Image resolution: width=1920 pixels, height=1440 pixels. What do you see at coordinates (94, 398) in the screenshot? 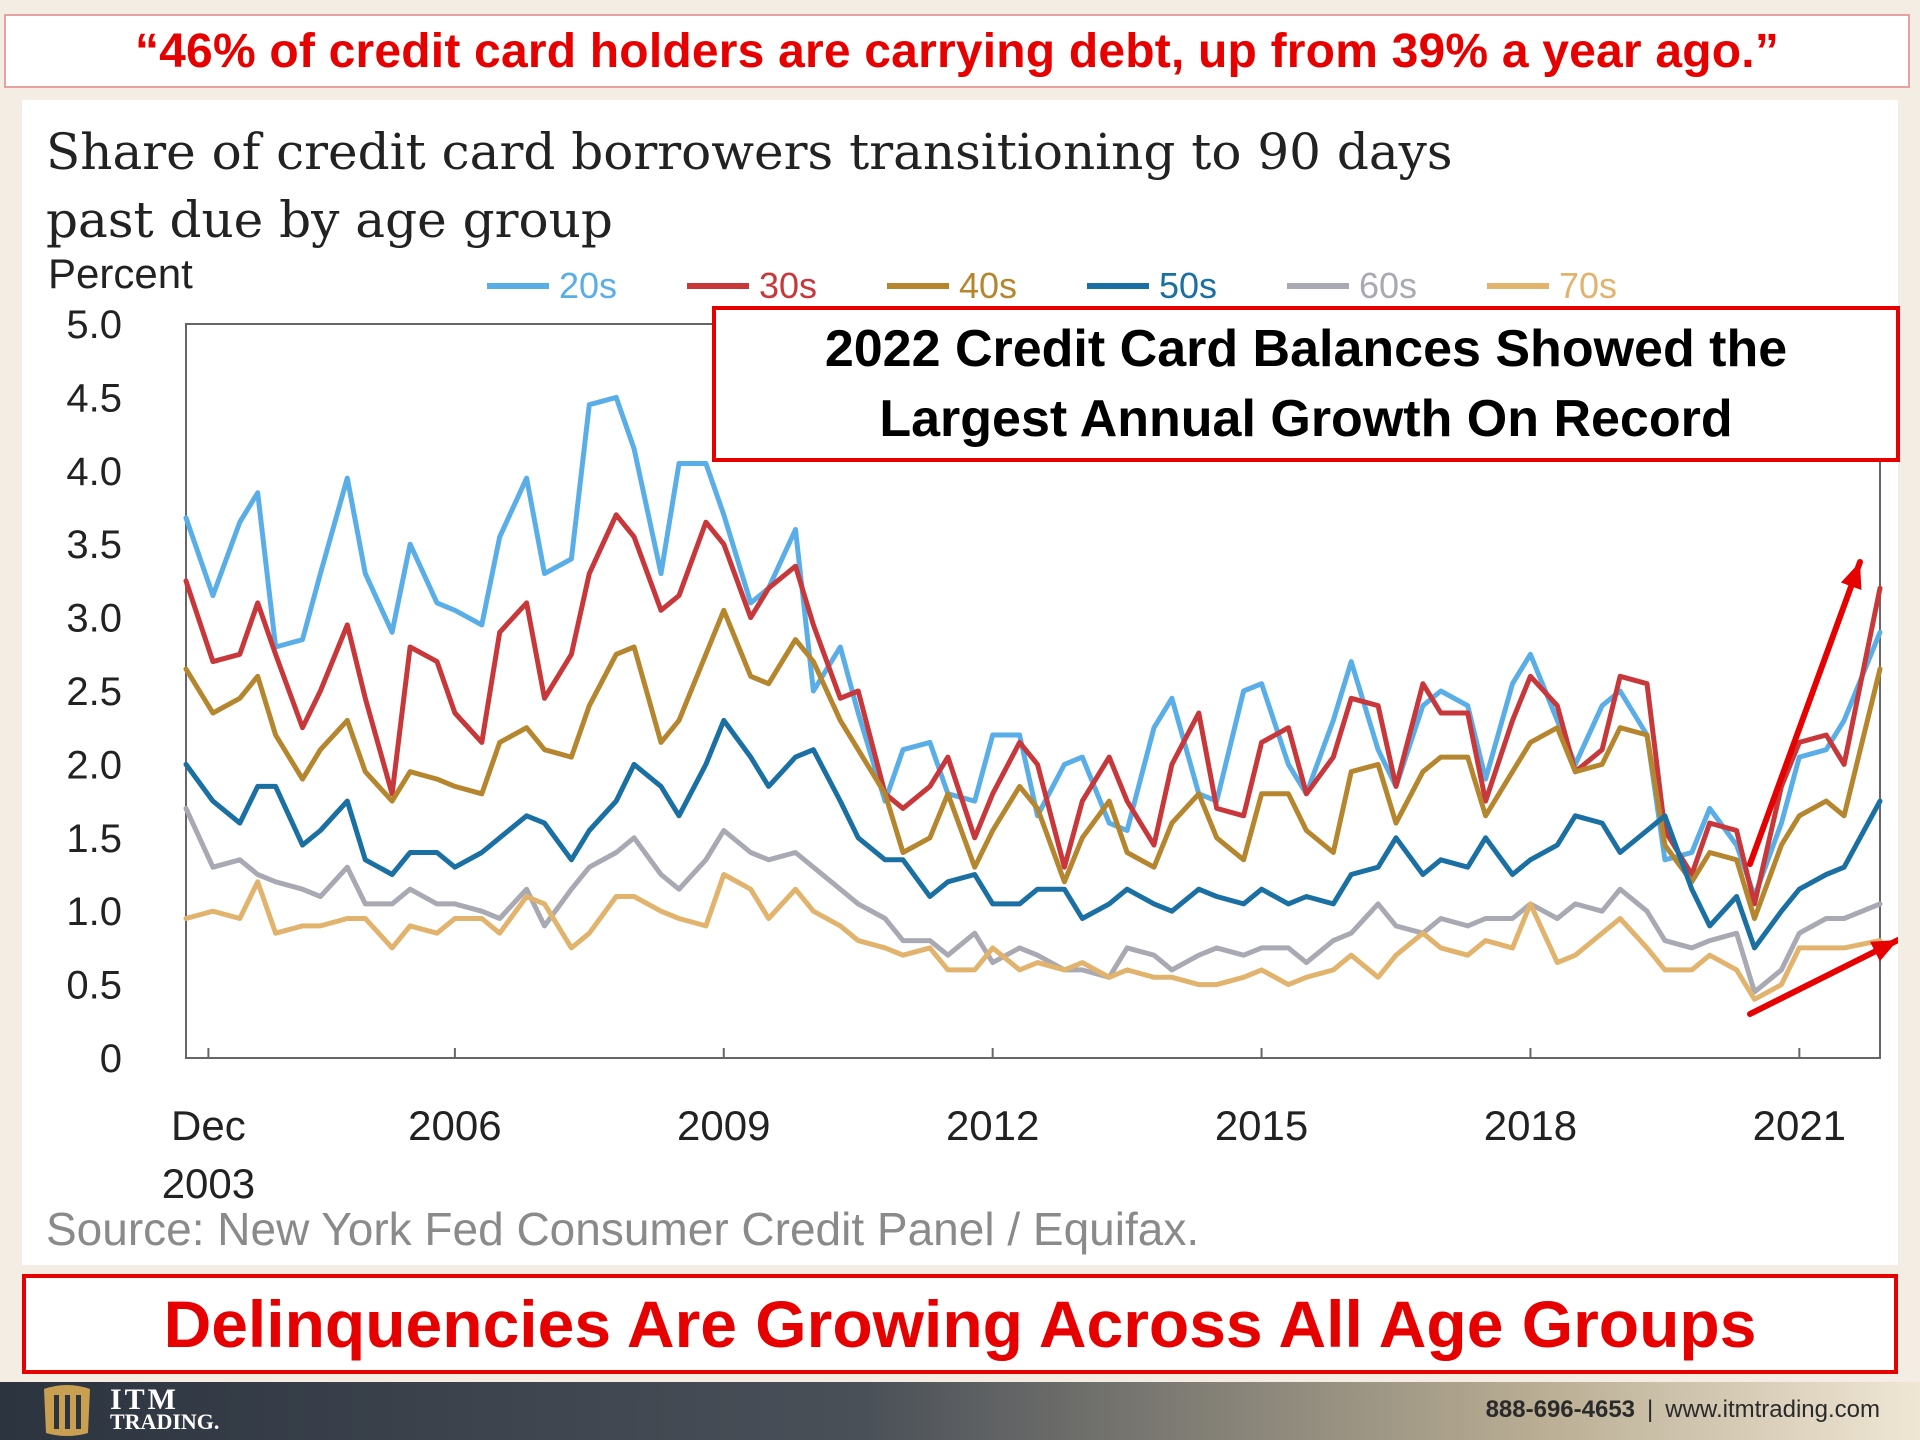
I see `y-tick-label: 4.5` at bounding box center [94, 398].